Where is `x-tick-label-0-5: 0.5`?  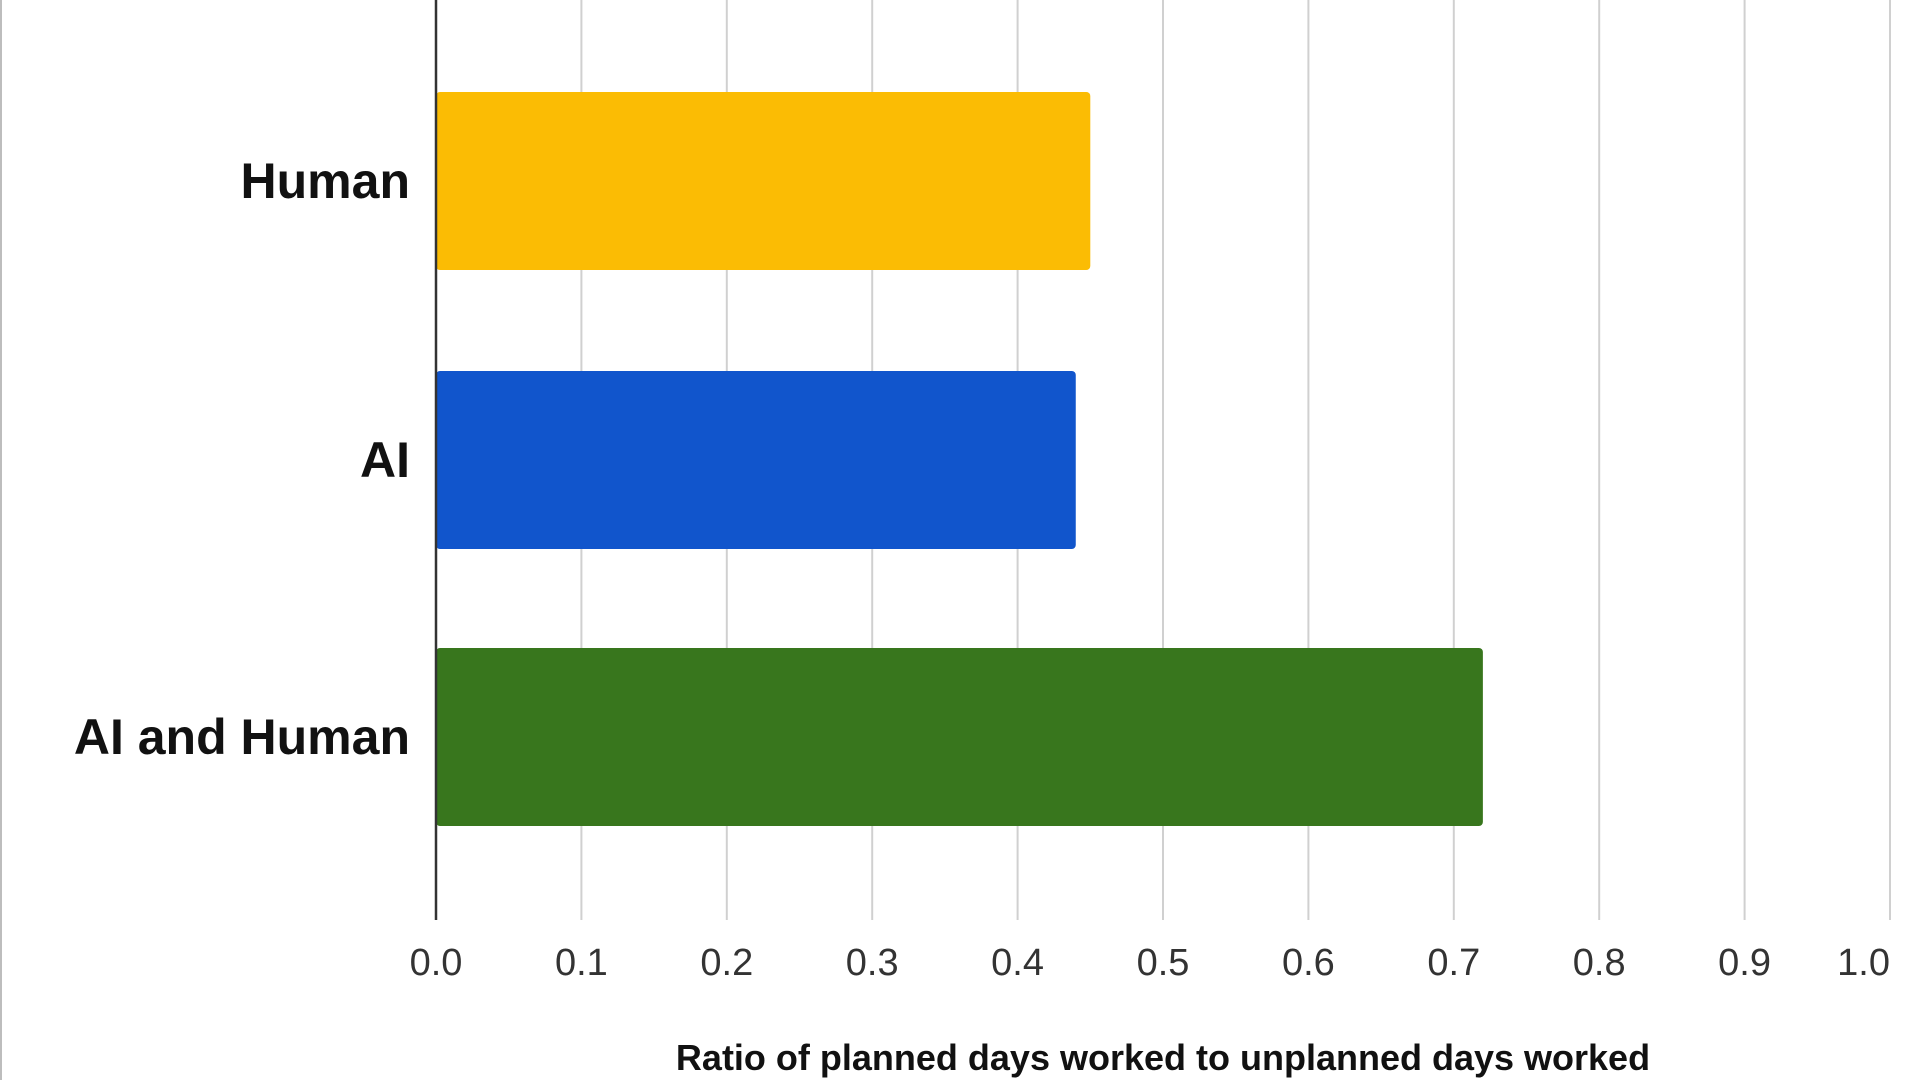
x-tick-label-0-5: 0.5 is located at coordinates (1163, 963).